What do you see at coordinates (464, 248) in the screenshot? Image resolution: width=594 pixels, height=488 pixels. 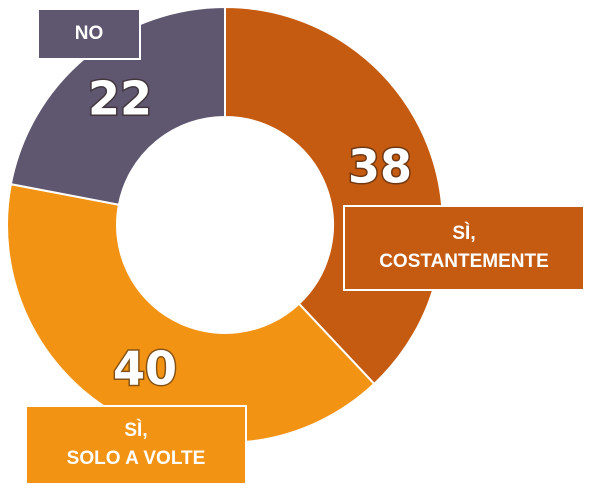 I see `category-label: SÌ, COSTANTEMENTE` at bounding box center [464, 248].